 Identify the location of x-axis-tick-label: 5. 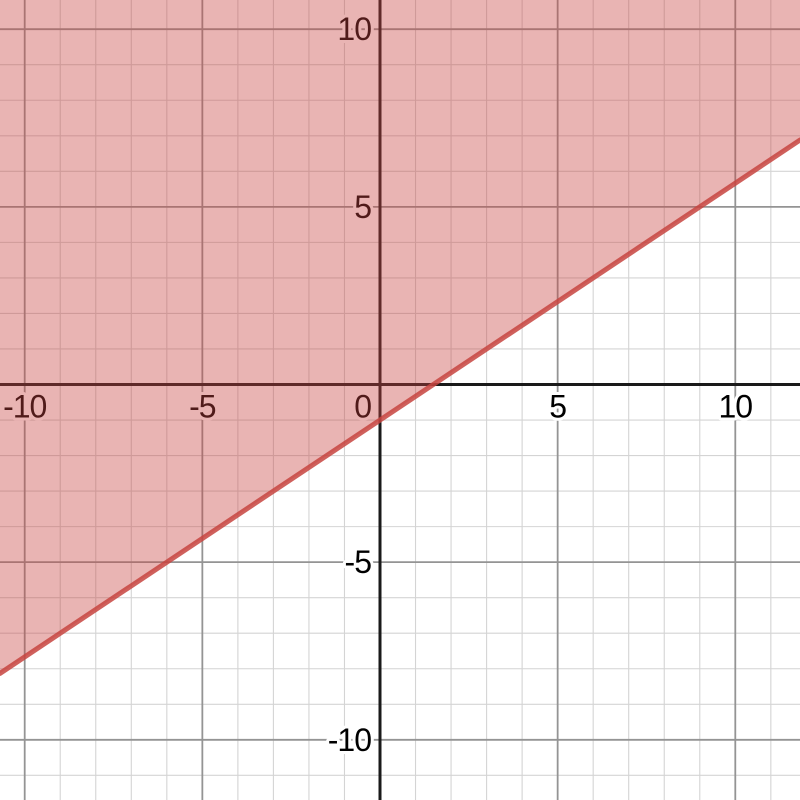
(557, 407).